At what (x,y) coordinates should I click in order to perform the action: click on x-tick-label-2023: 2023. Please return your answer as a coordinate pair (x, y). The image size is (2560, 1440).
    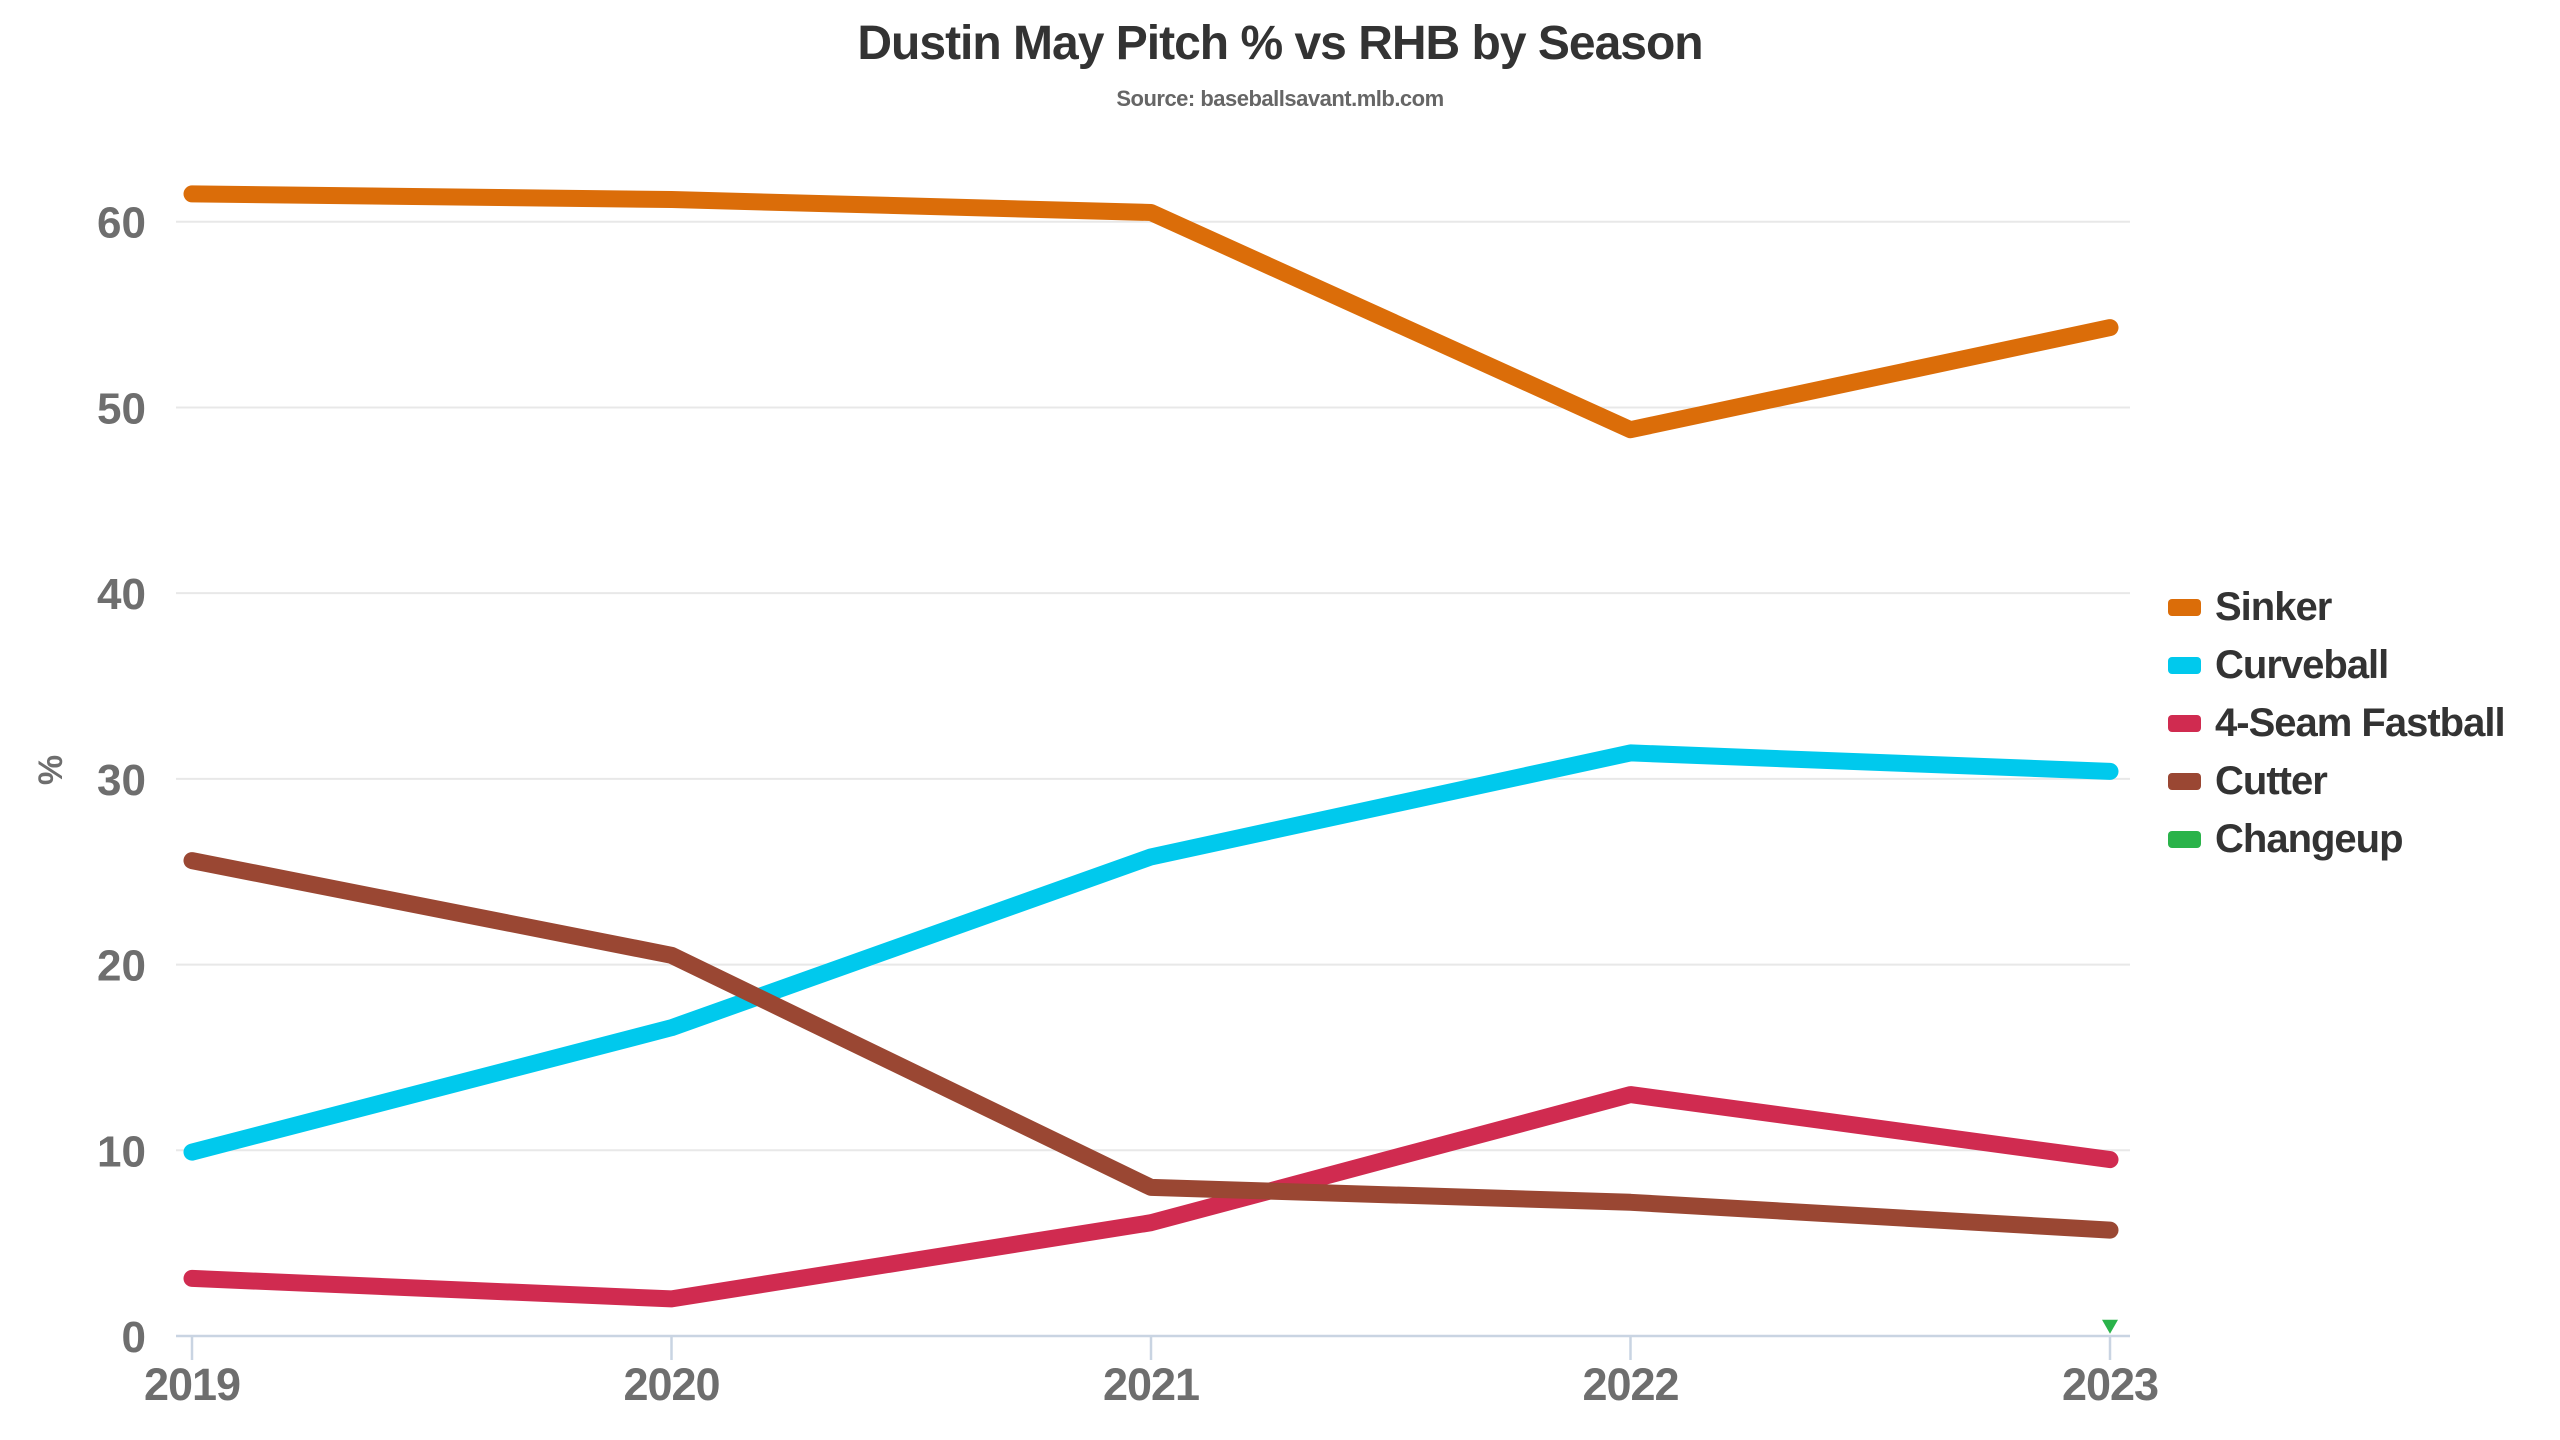
    Looking at the image, I should click on (2110, 1384).